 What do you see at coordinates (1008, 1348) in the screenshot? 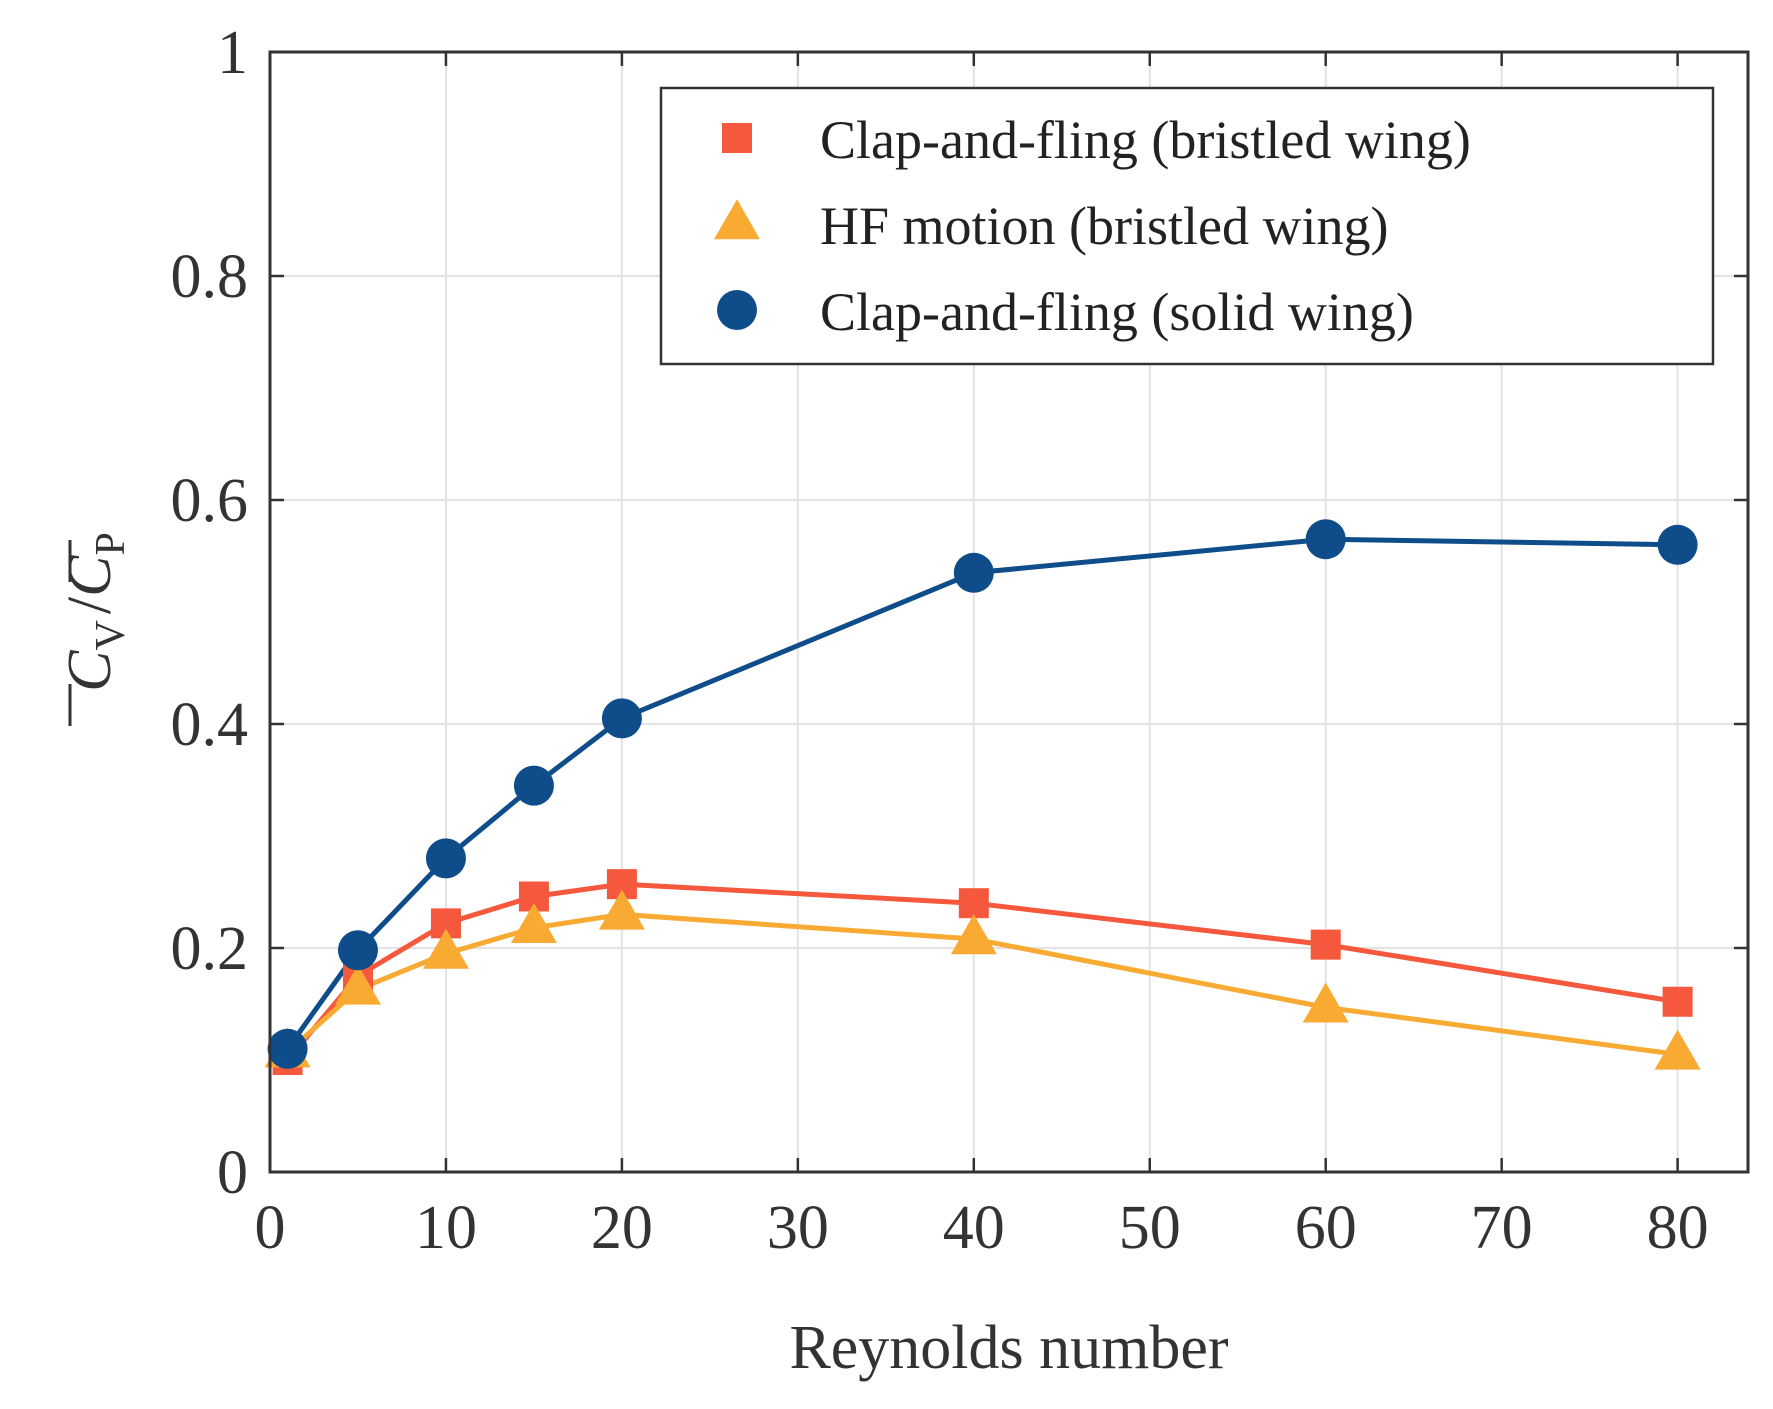
I see `x-axis-label: Reynolds number` at bounding box center [1008, 1348].